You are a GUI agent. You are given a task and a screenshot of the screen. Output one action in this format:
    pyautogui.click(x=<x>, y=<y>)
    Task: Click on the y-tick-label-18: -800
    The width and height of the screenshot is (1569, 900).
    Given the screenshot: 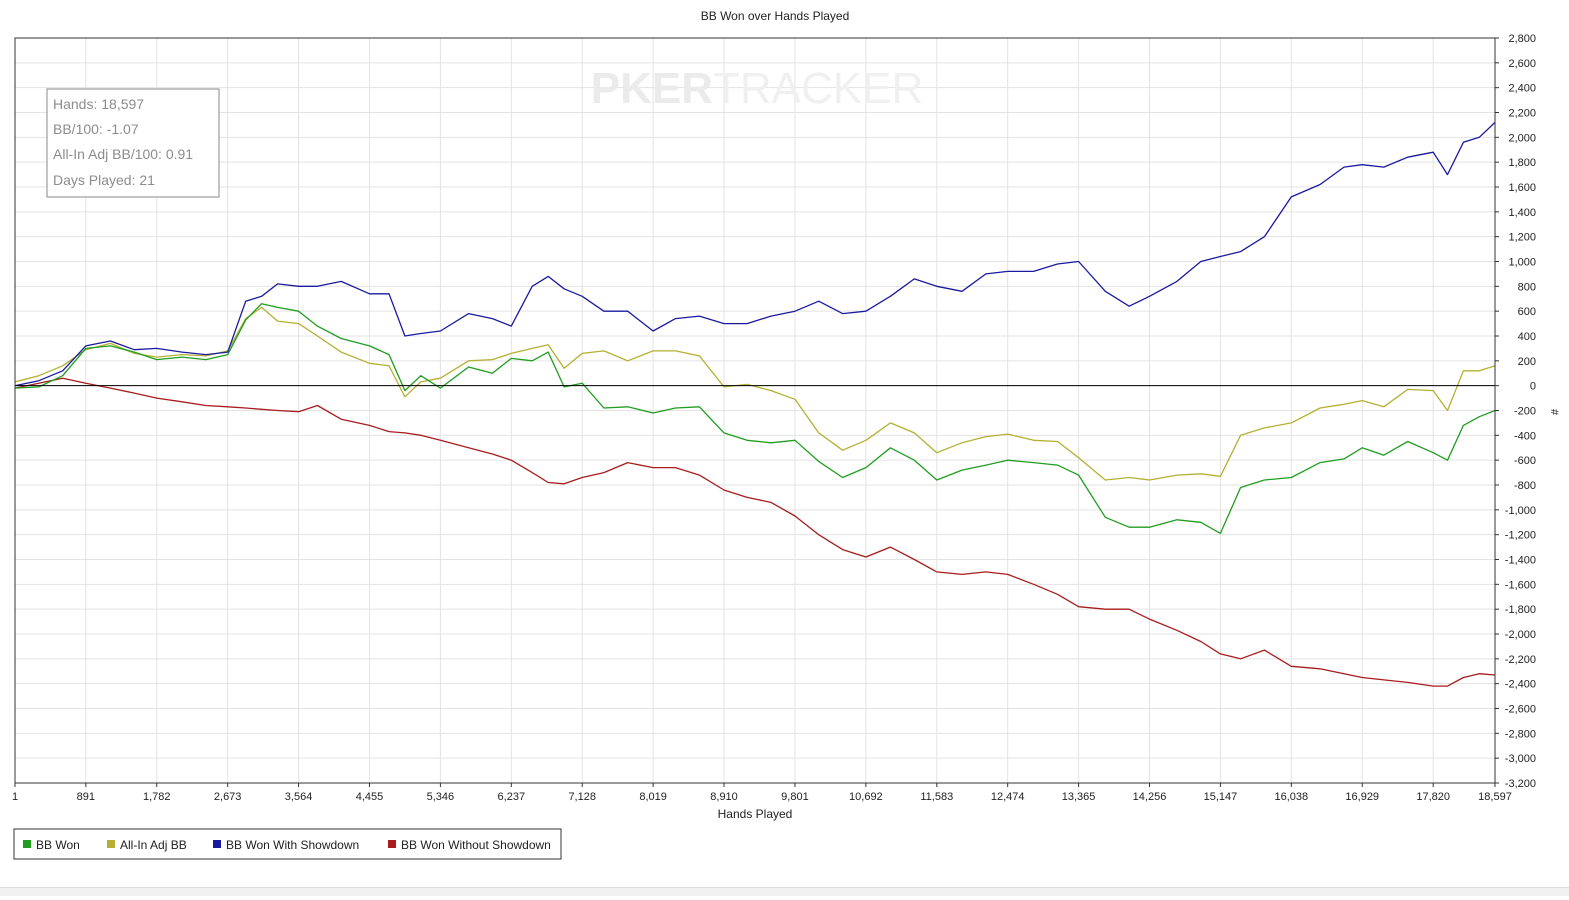 What is the action you would take?
    pyautogui.click(x=1525, y=486)
    